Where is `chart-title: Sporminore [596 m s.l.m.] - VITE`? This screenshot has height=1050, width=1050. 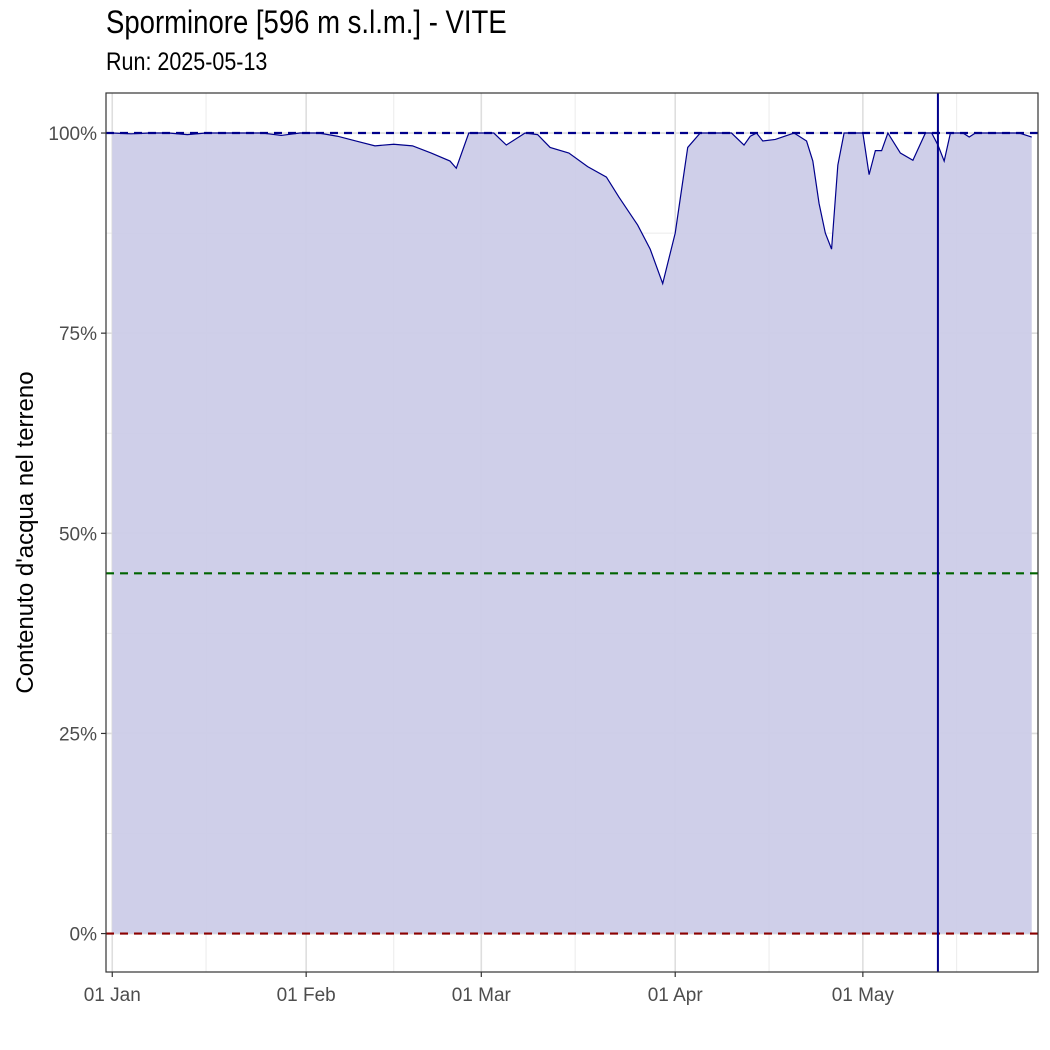 chart-title: Sporminore [596 m s.l.m.] - VITE is located at coordinates (306, 22).